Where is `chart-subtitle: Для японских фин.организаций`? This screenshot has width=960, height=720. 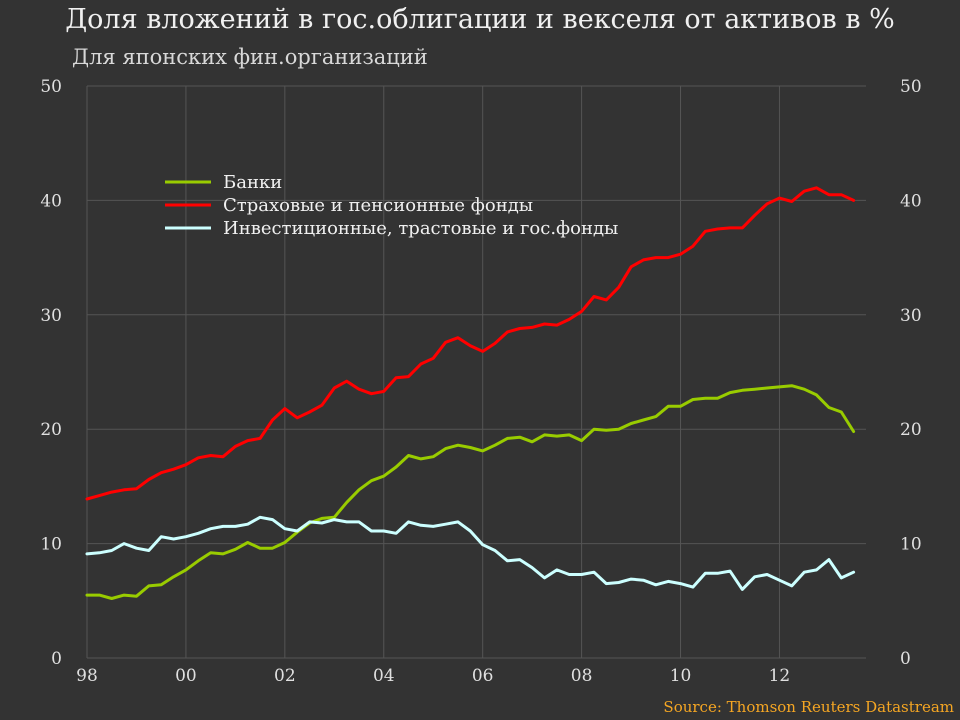 chart-subtitle: Для японских фин.организаций is located at coordinates (250, 57).